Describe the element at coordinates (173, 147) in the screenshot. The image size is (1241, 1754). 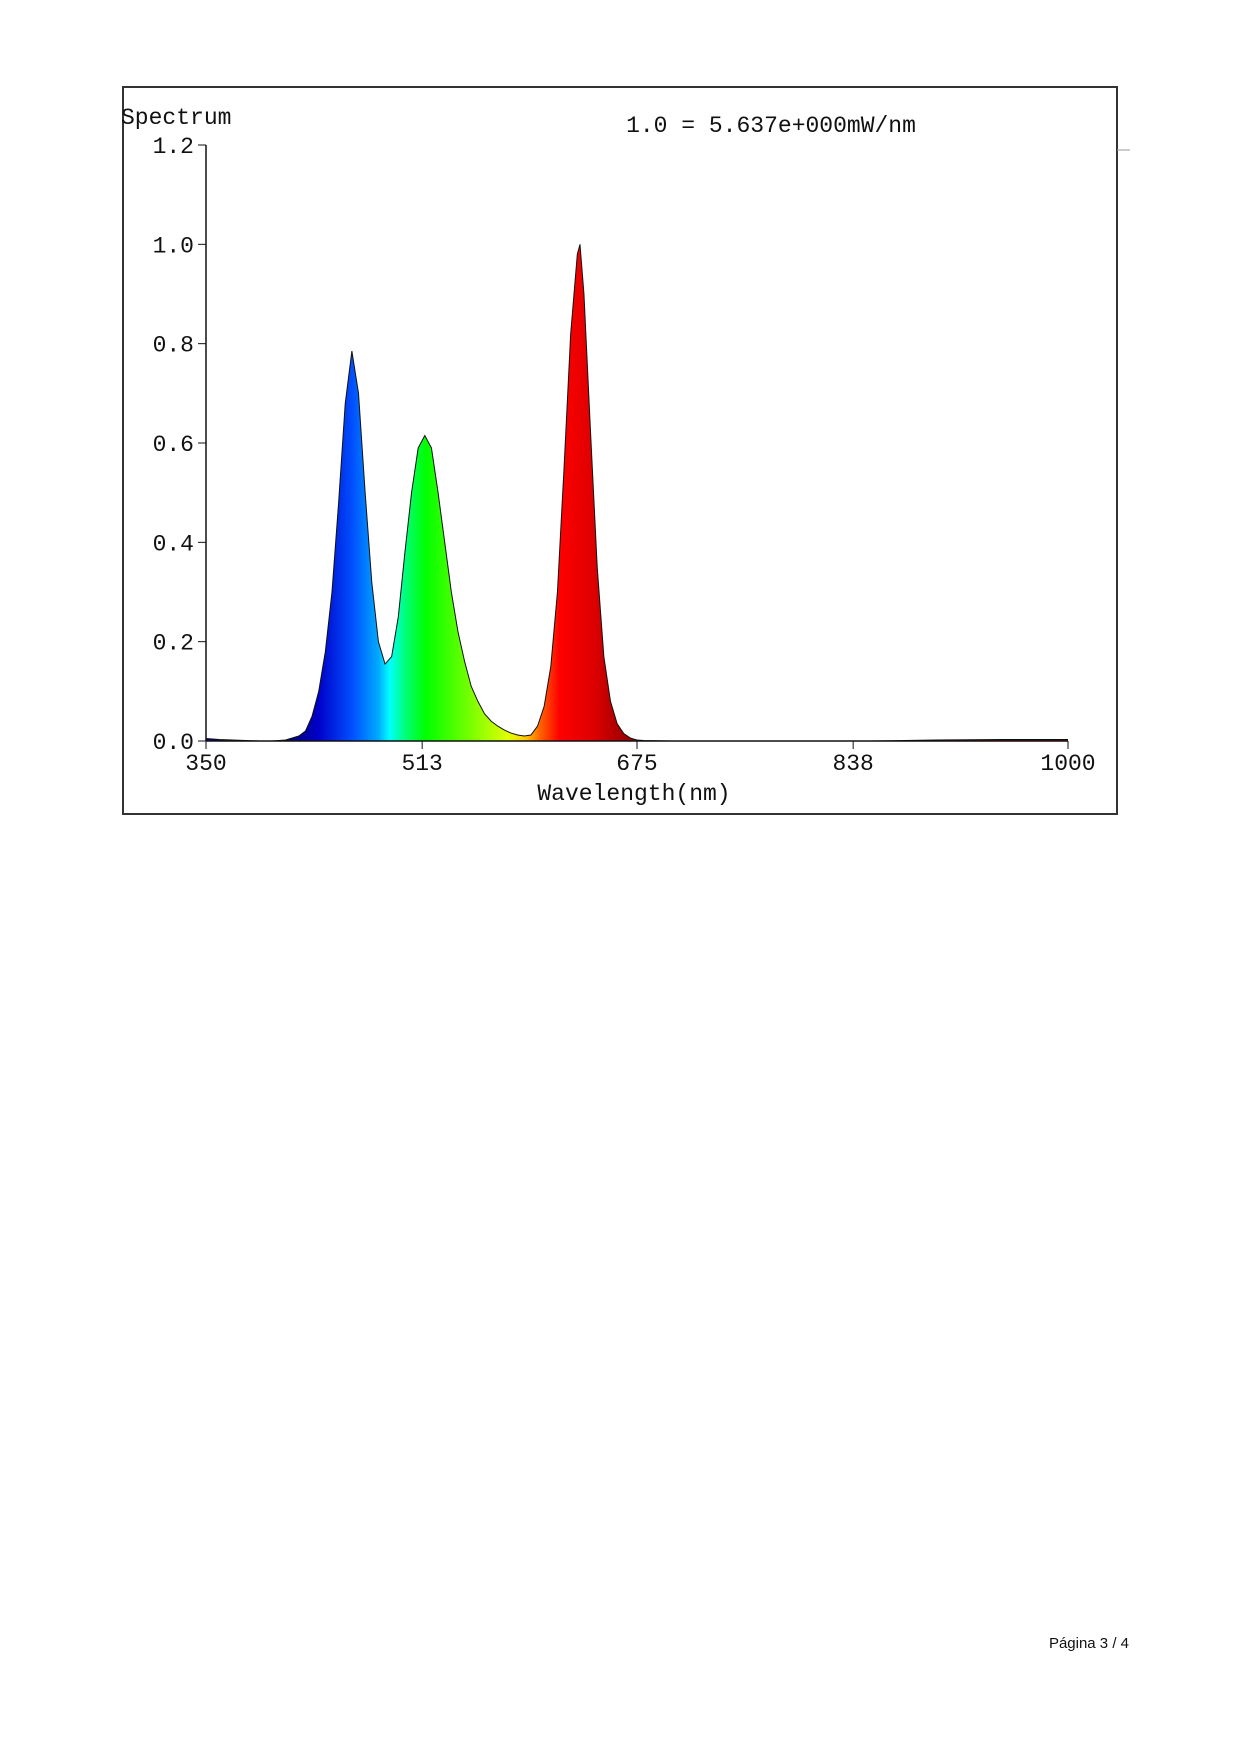
I see `y-tick-label: 1.2` at that location.